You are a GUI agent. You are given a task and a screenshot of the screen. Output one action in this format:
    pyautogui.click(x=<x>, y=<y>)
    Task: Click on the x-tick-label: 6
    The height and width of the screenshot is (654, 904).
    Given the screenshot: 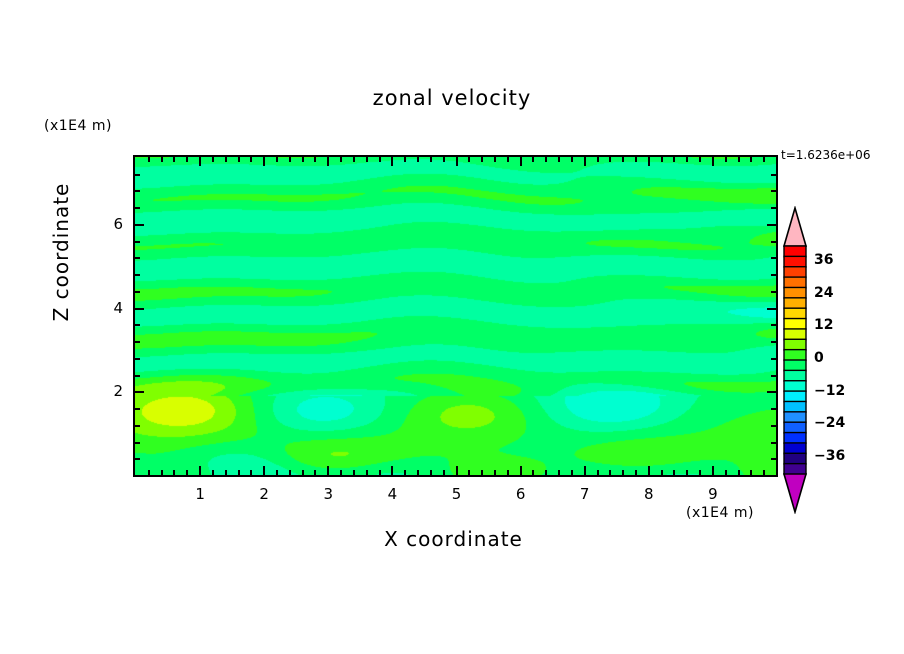 What is the action you would take?
    pyautogui.click(x=520, y=494)
    